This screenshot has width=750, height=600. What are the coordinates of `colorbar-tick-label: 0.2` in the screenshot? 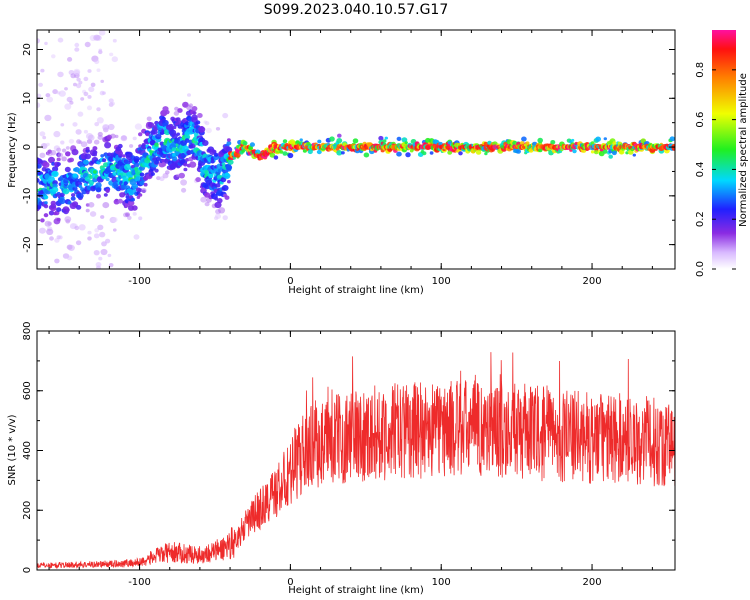 It's located at (700, 219).